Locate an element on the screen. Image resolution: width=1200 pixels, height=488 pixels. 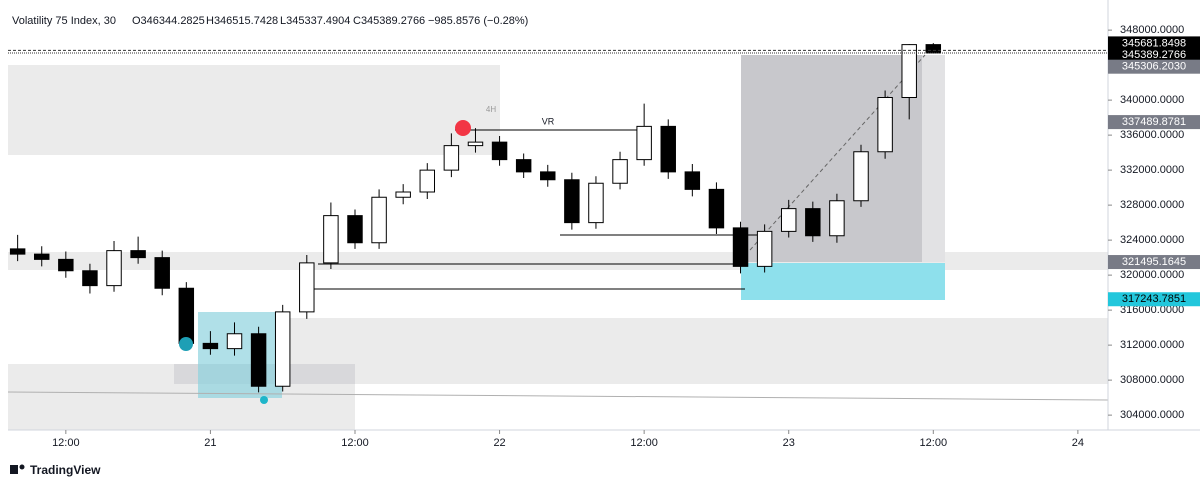
y-tick-label: 336000.0000 is located at coordinates (1152, 135).